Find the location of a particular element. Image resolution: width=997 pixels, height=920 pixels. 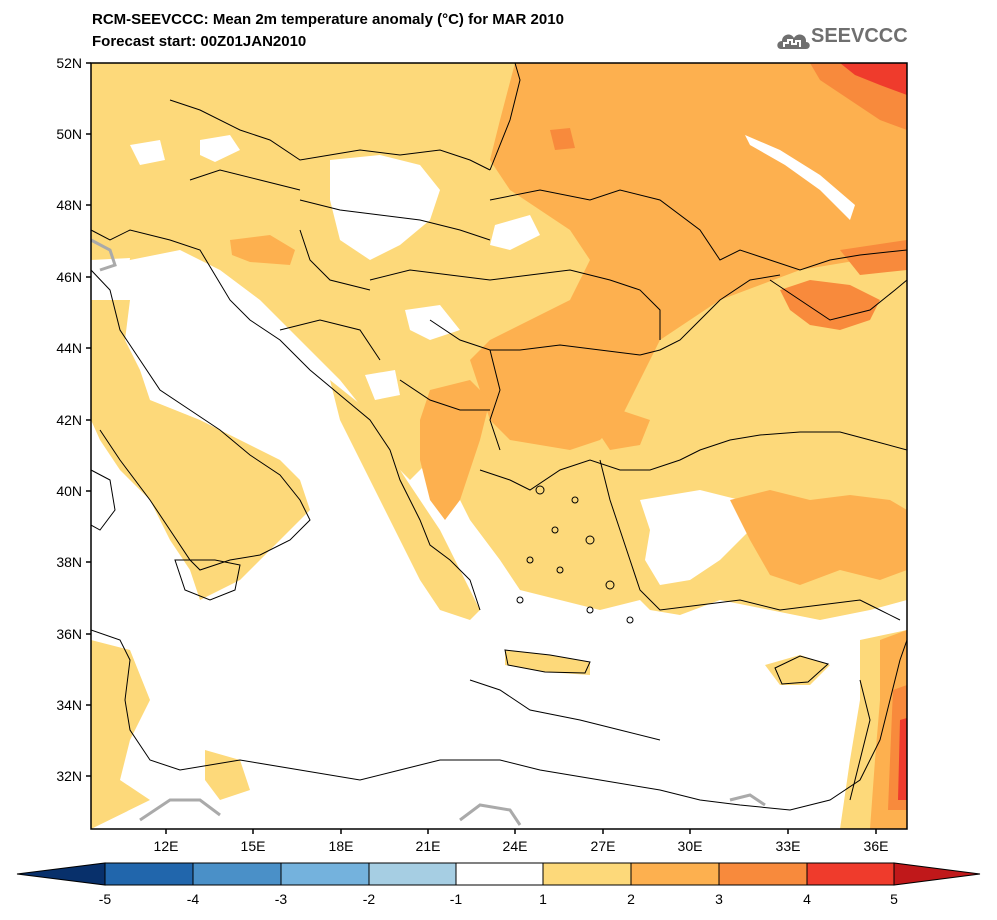

colorbar-label-2: 2 is located at coordinates (631, 899).